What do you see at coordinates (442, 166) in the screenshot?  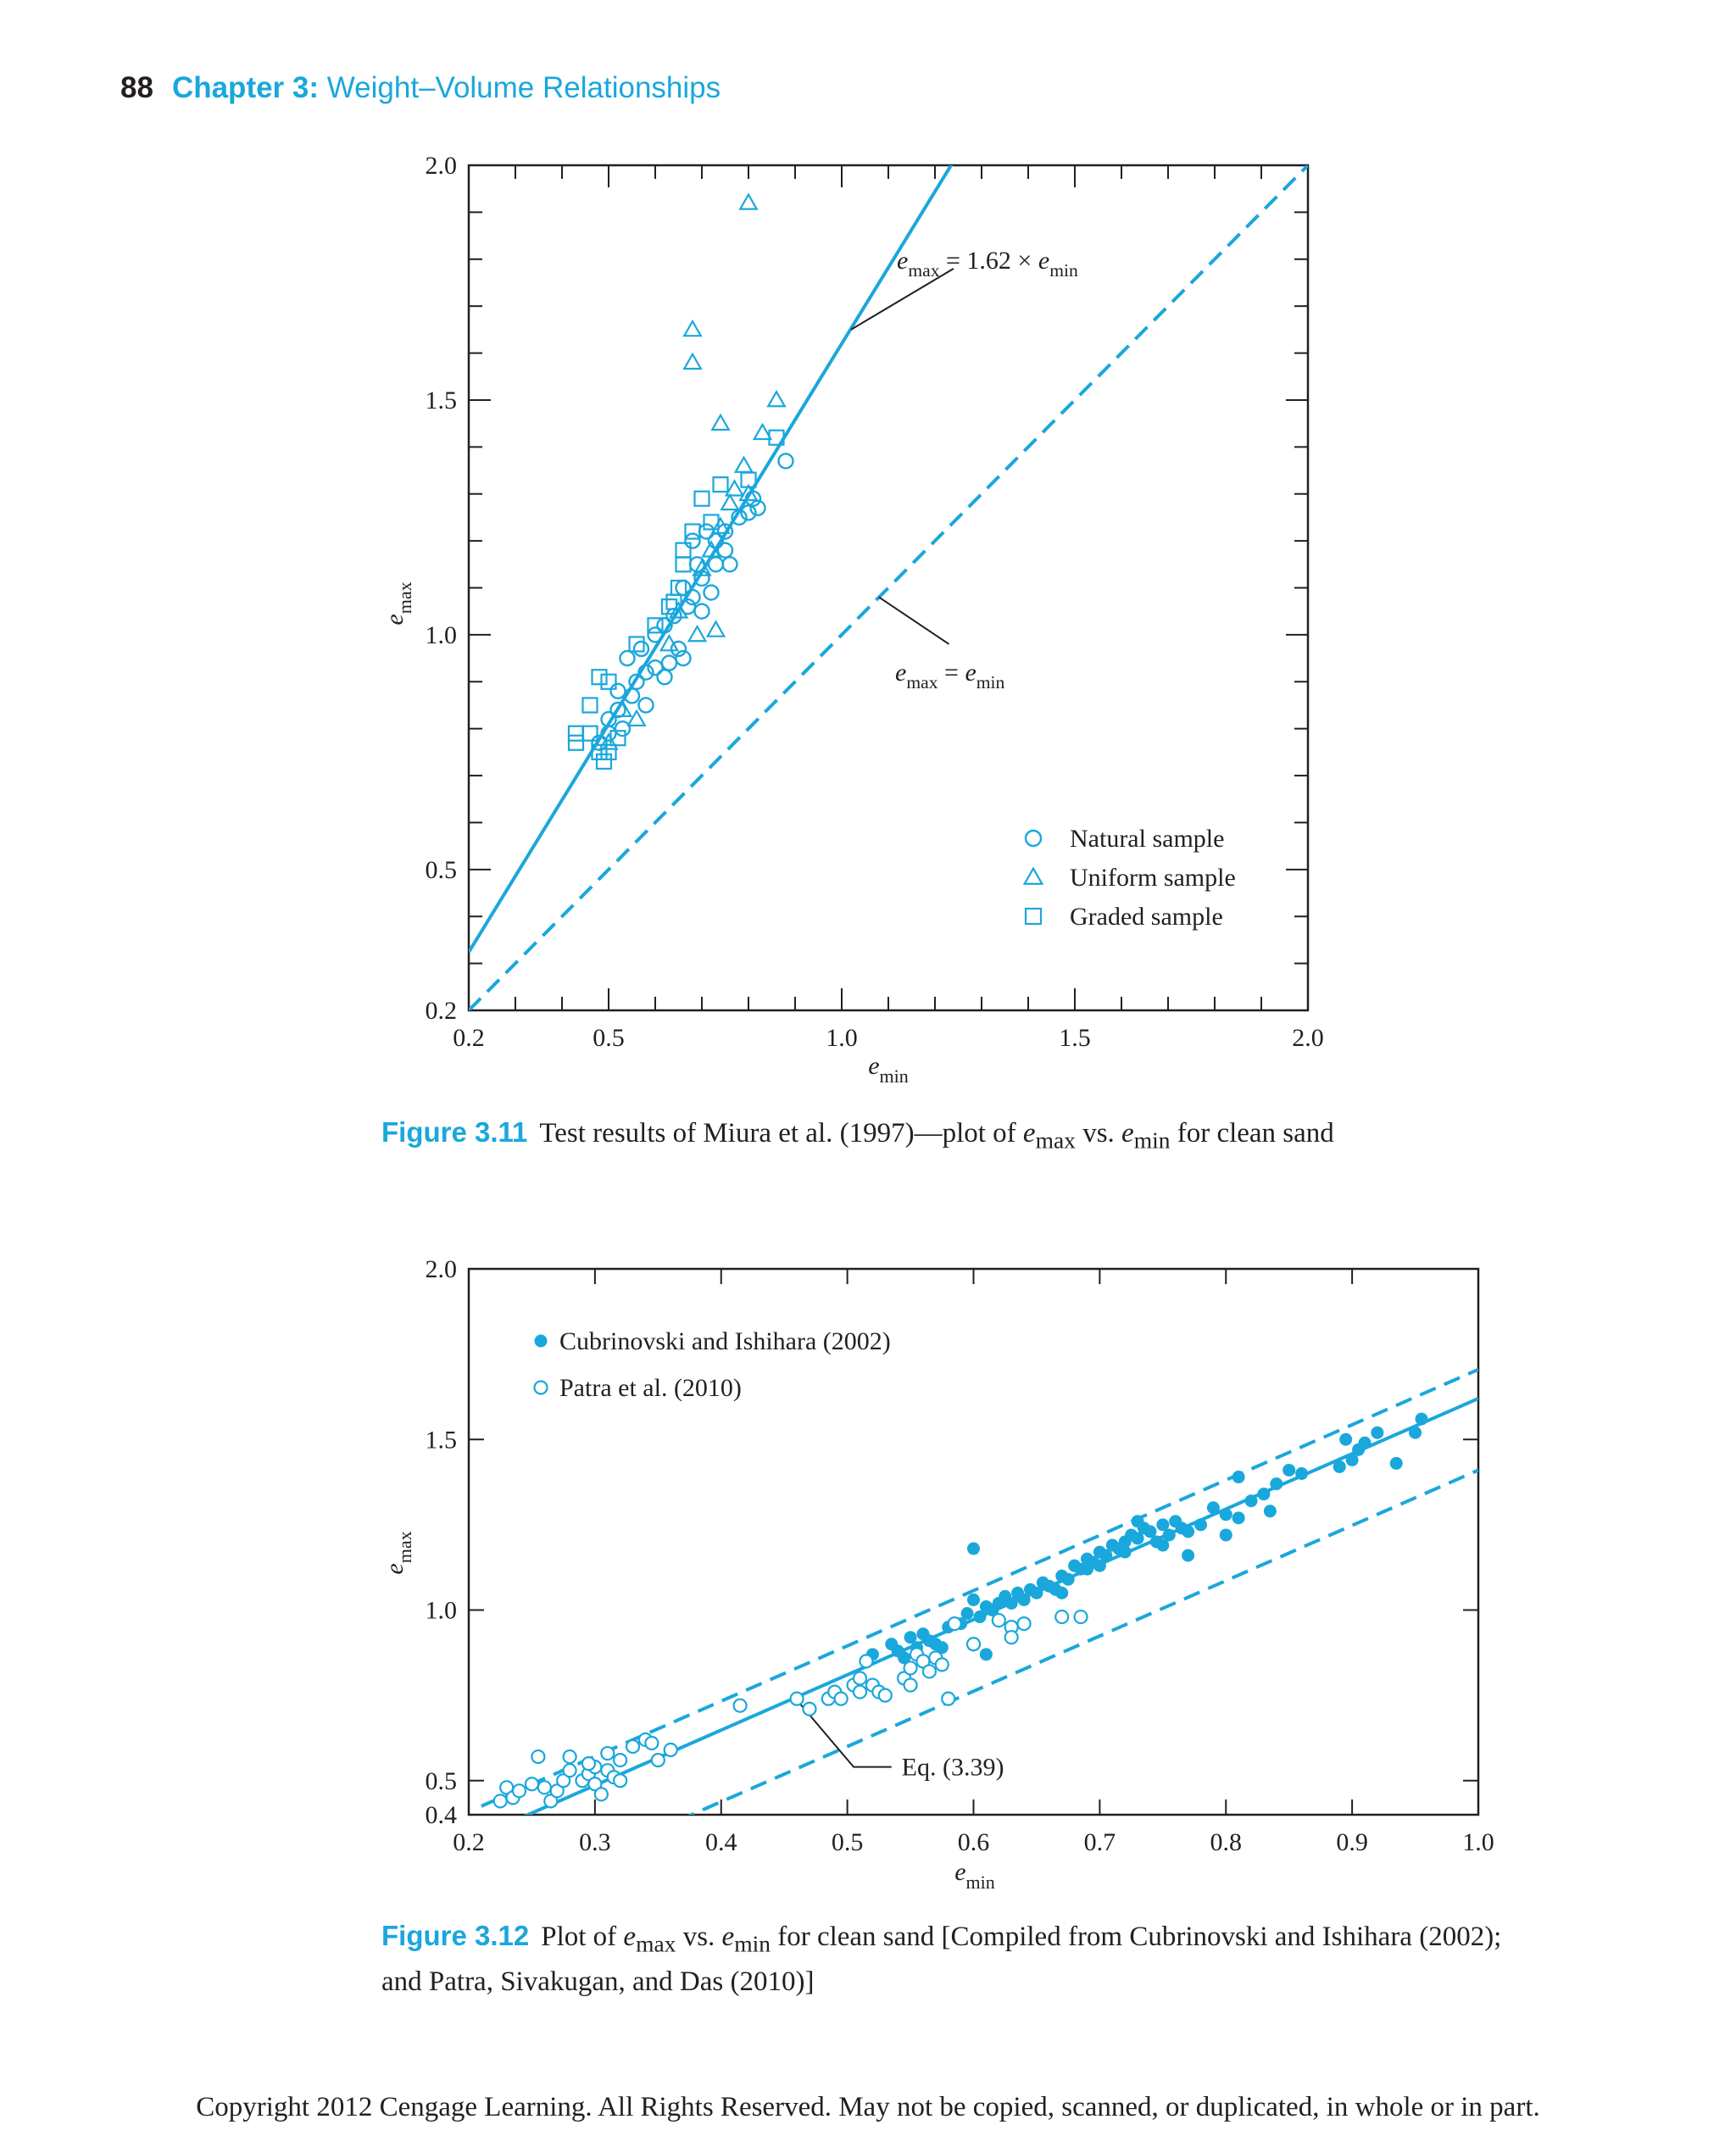 I see `chart1-y-tick-label: 2.0` at bounding box center [442, 166].